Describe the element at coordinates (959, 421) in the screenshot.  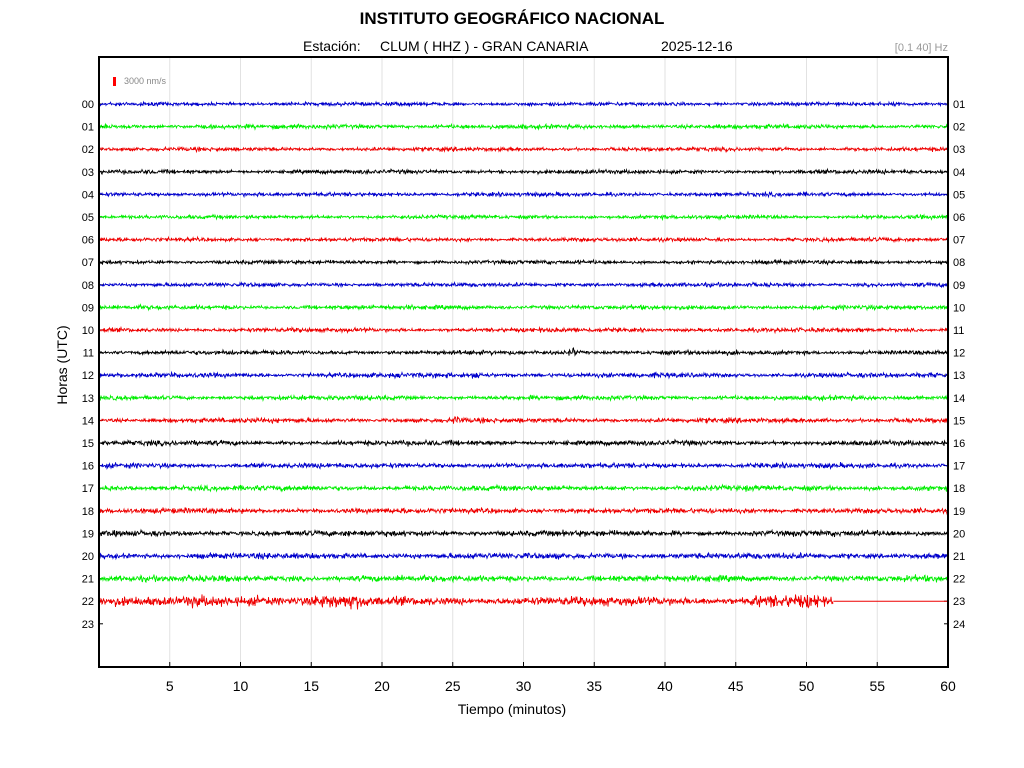
I see `hour-label-right: 15` at that location.